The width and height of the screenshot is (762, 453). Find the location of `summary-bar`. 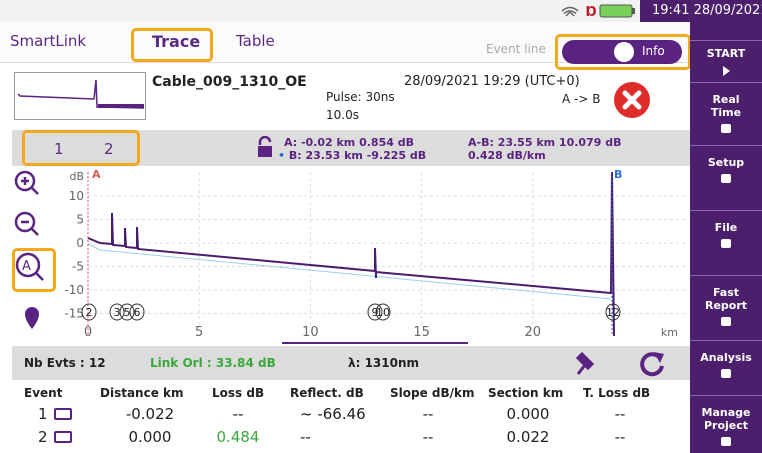

summary-bar is located at coordinates (351, 363).